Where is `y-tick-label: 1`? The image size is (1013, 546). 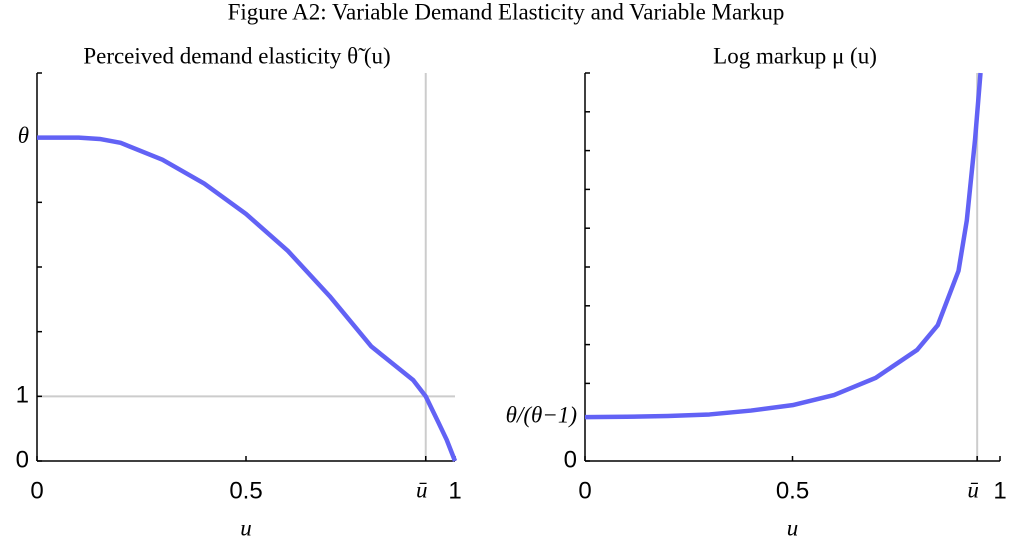
y-tick-label: 1 is located at coordinates (22, 395).